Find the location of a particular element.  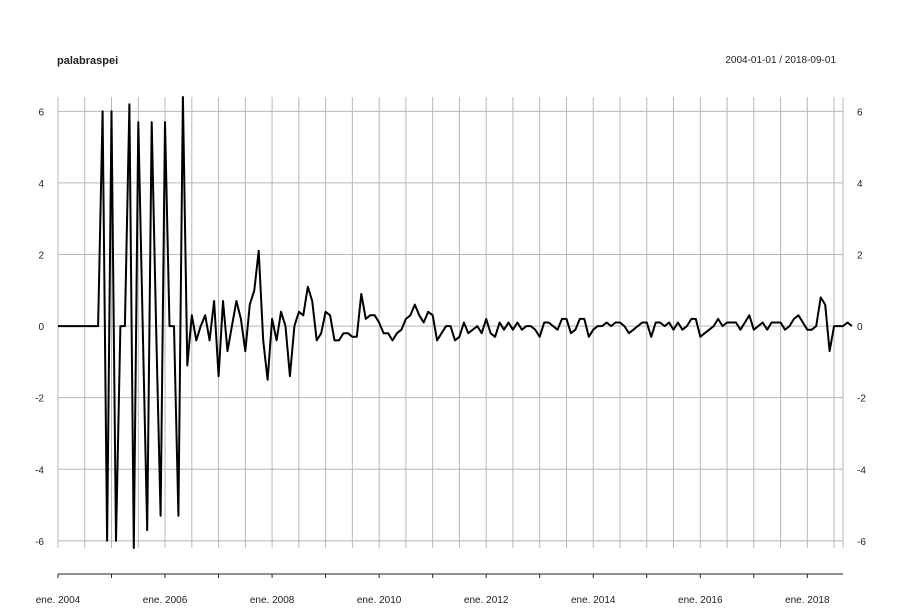

y-tick-label-right: -2 is located at coordinates (861, 399).